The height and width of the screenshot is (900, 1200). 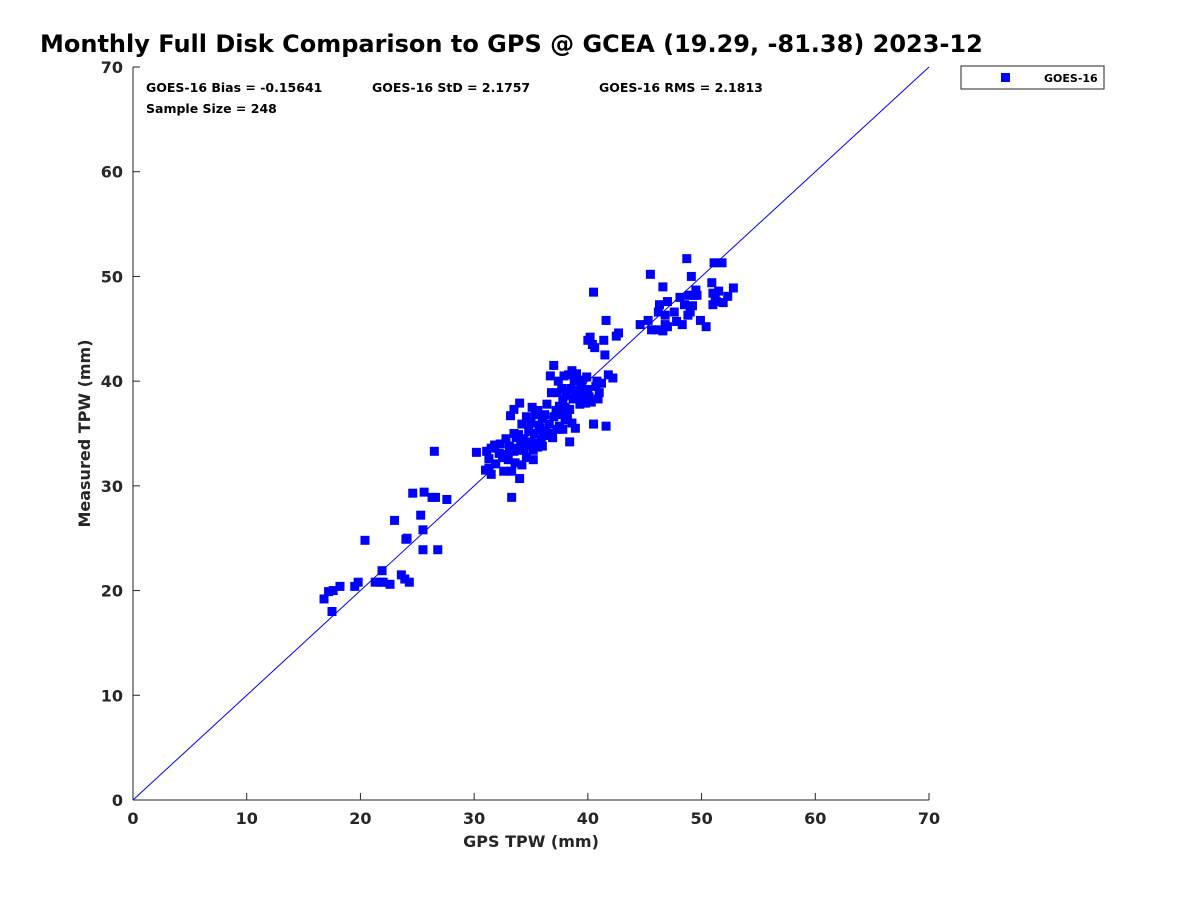 What do you see at coordinates (1071, 78) in the screenshot?
I see `legend-label: GOES-16` at bounding box center [1071, 78].